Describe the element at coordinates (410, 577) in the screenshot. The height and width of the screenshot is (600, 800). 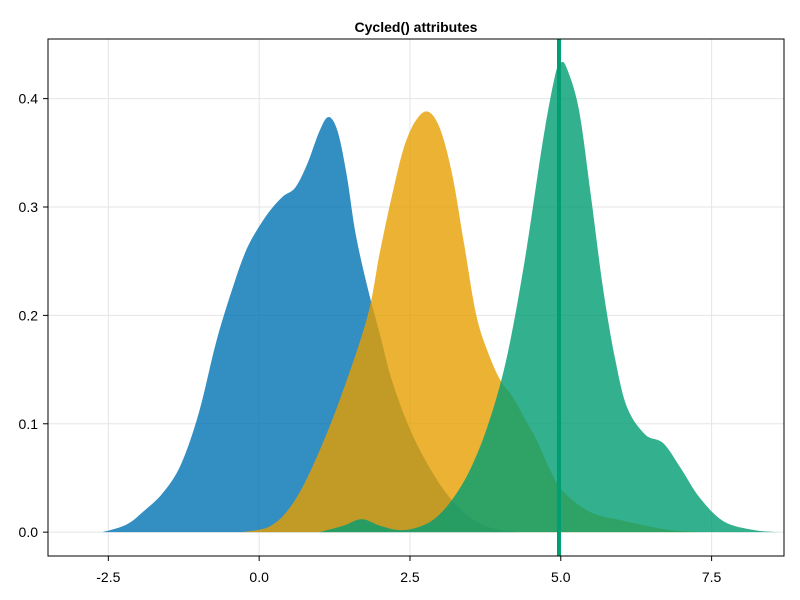
I see `x-tick-label: 2.5` at that location.